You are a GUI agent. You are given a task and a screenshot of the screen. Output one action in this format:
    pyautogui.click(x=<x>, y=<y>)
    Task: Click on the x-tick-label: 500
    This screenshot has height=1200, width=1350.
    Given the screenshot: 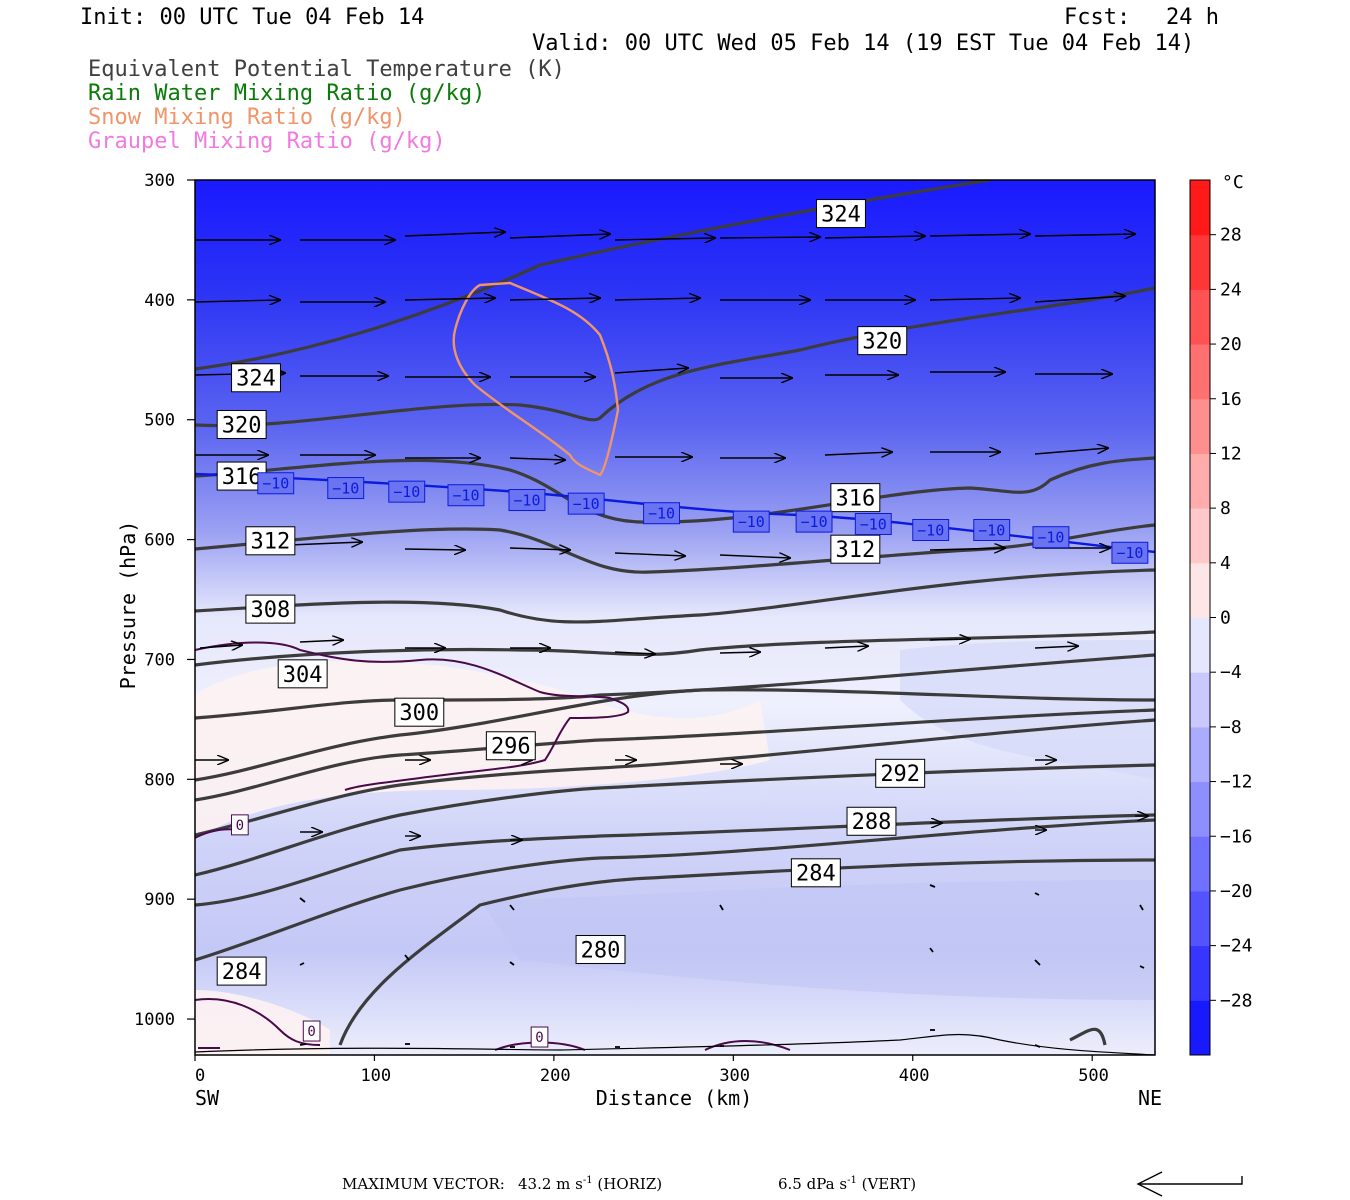 What is the action you would take?
    pyautogui.click(x=1093, y=1076)
    